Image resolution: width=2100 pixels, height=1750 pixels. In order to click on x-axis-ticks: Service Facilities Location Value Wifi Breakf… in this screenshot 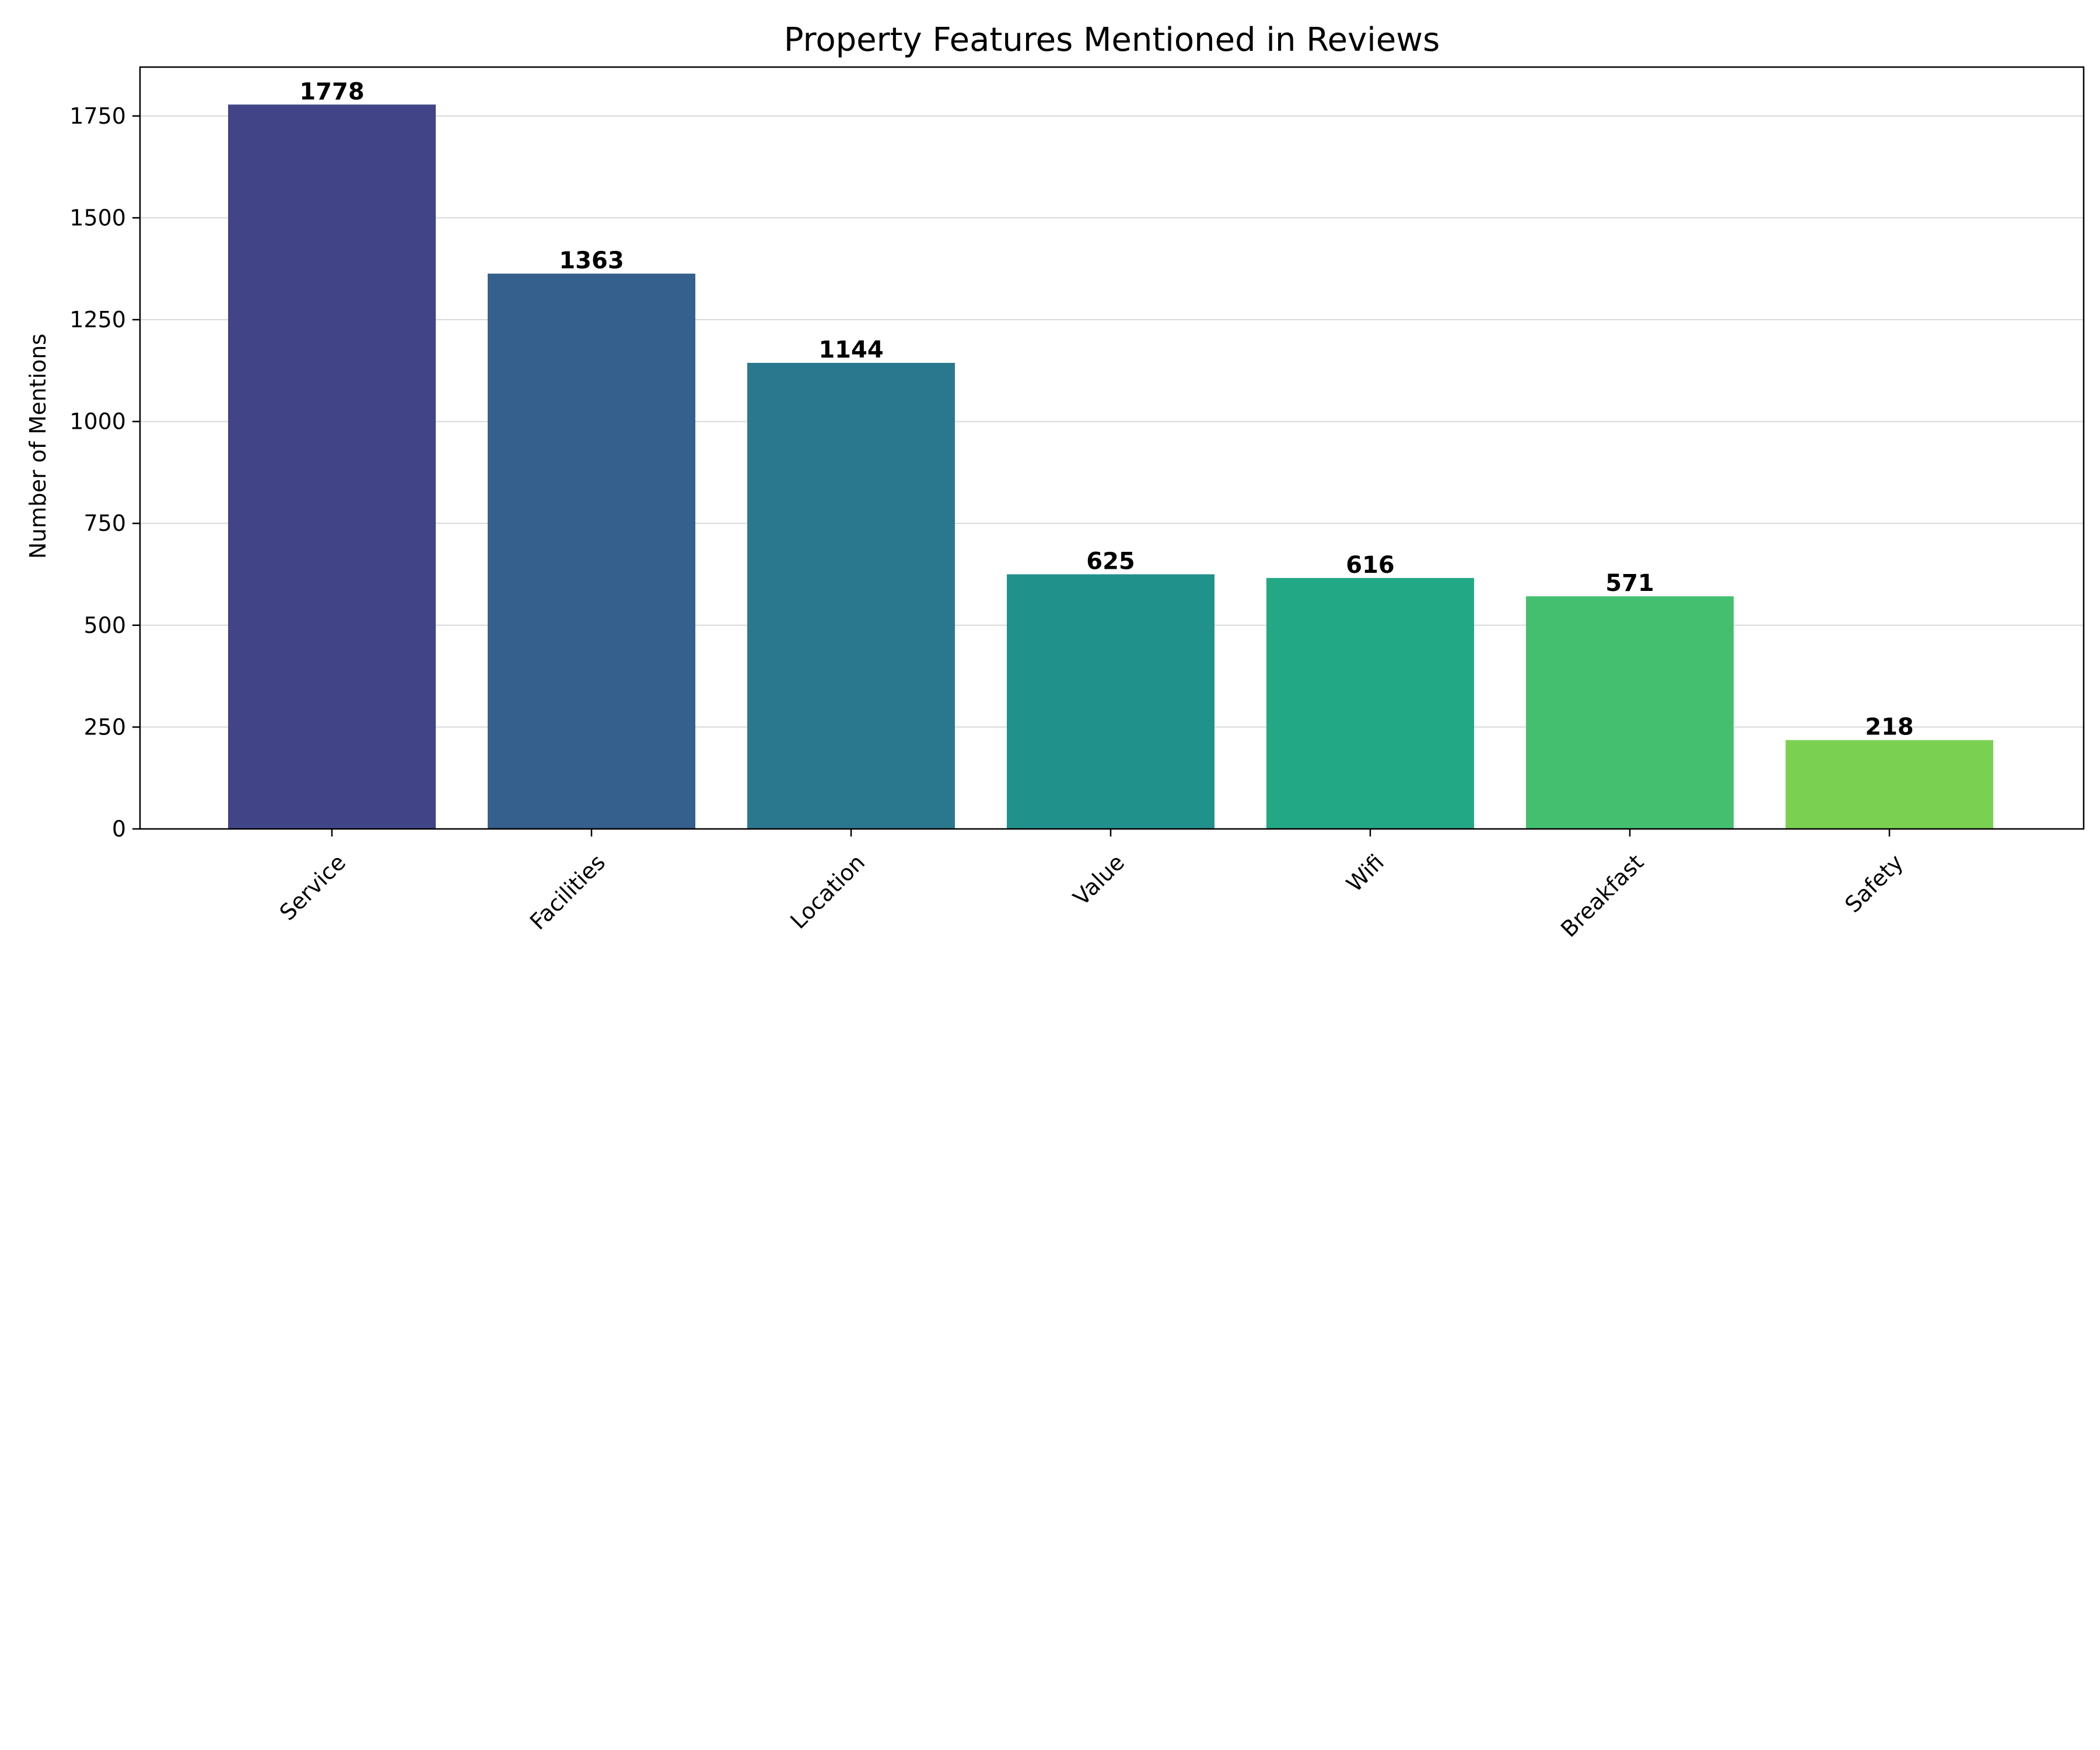, I will do `click(1091, 885)`.